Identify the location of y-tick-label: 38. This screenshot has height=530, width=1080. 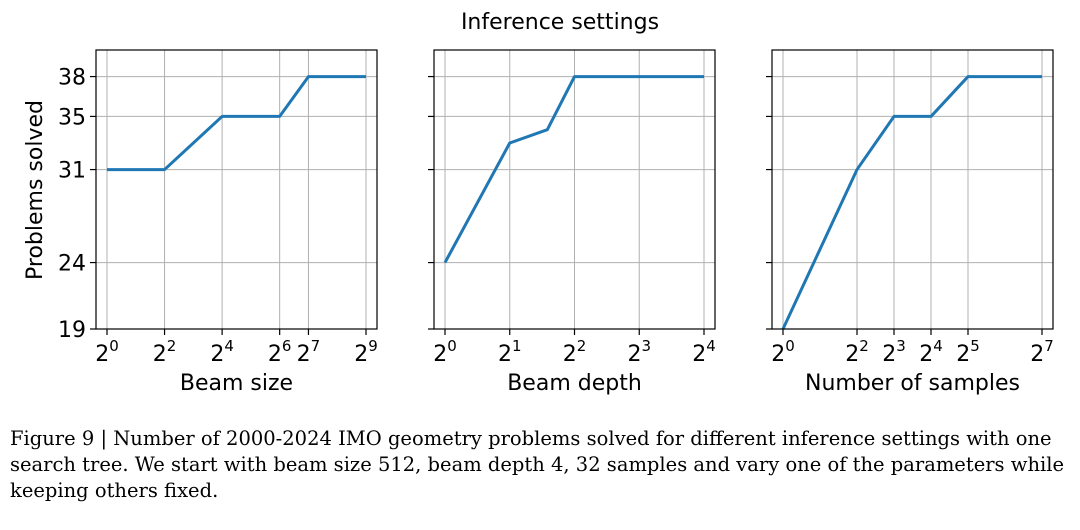
(72, 78).